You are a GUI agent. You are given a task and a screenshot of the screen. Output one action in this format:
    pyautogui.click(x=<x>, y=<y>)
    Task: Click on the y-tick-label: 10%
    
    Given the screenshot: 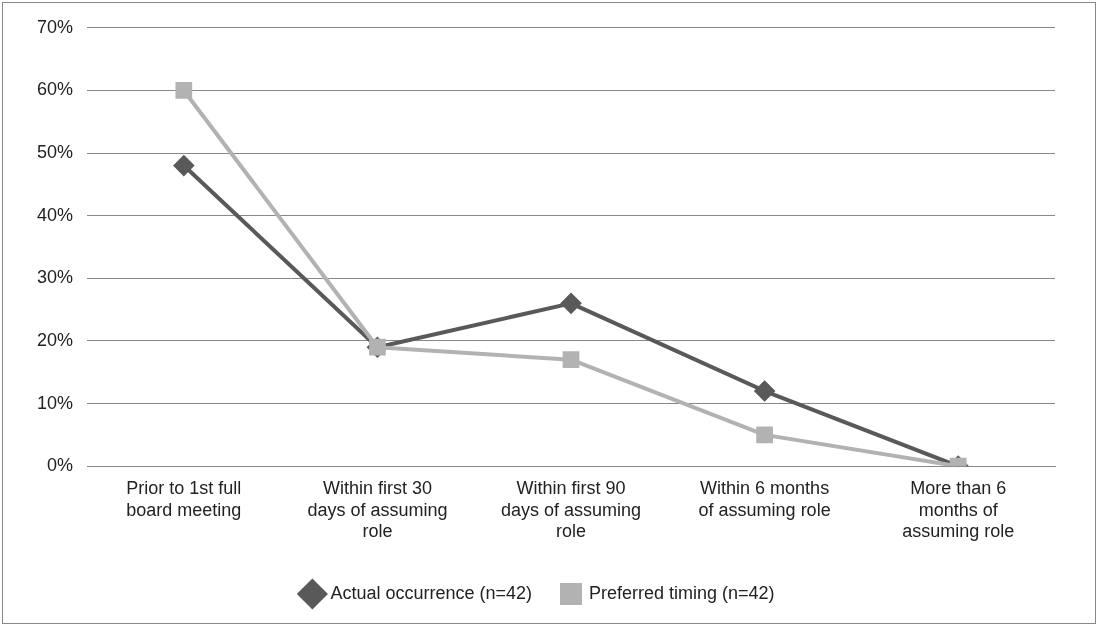 What is the action you would take?
    pyautogui.click(x=55, y=402)
    